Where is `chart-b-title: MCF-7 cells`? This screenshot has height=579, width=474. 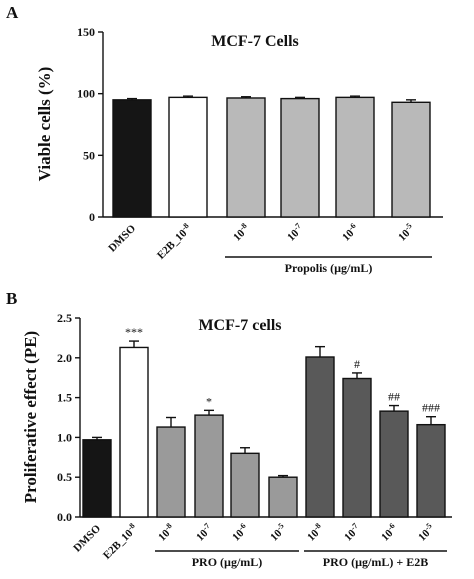
chart-b-title: MCF-7 cells is located at coordinates (239, 325).